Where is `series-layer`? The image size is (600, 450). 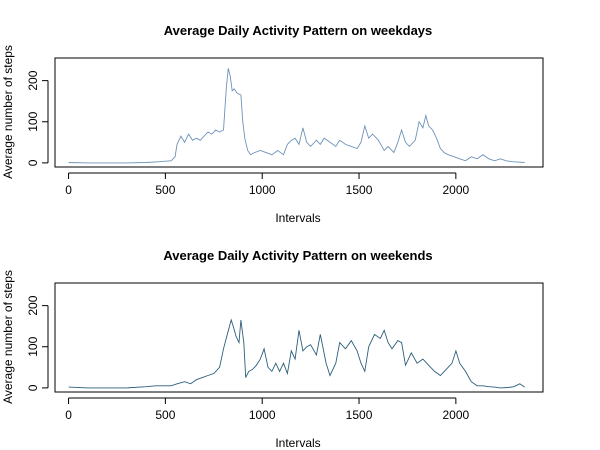
series-layer is located at coordinates (296, 353).